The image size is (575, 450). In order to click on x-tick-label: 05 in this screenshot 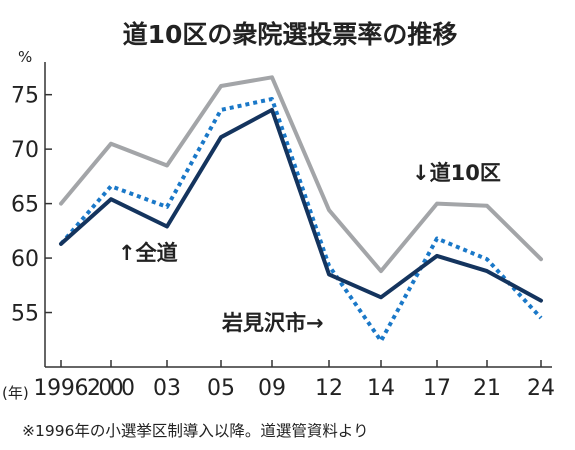, I will do `click(221, 388)`.